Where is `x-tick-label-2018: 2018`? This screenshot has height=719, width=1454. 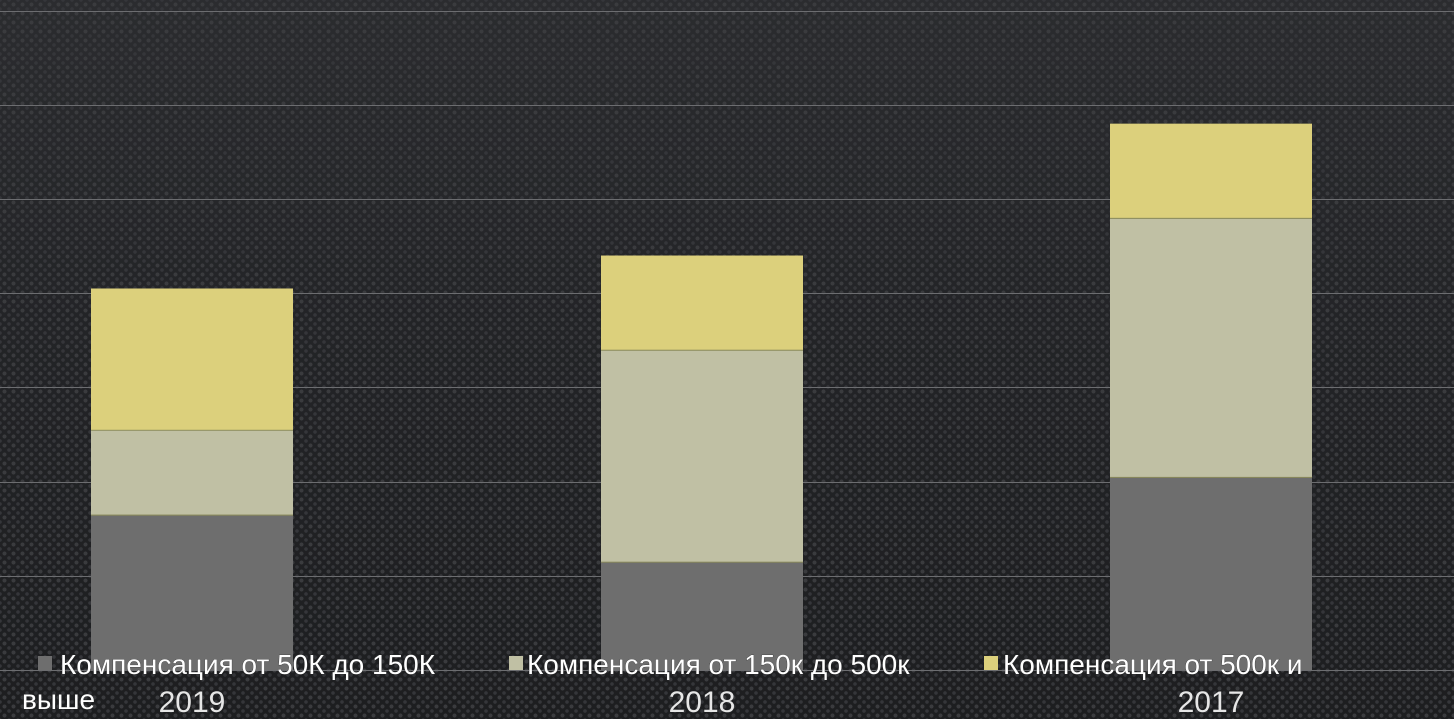
x-tick-label-2018: 2018 is located at coordinates (702, 702).